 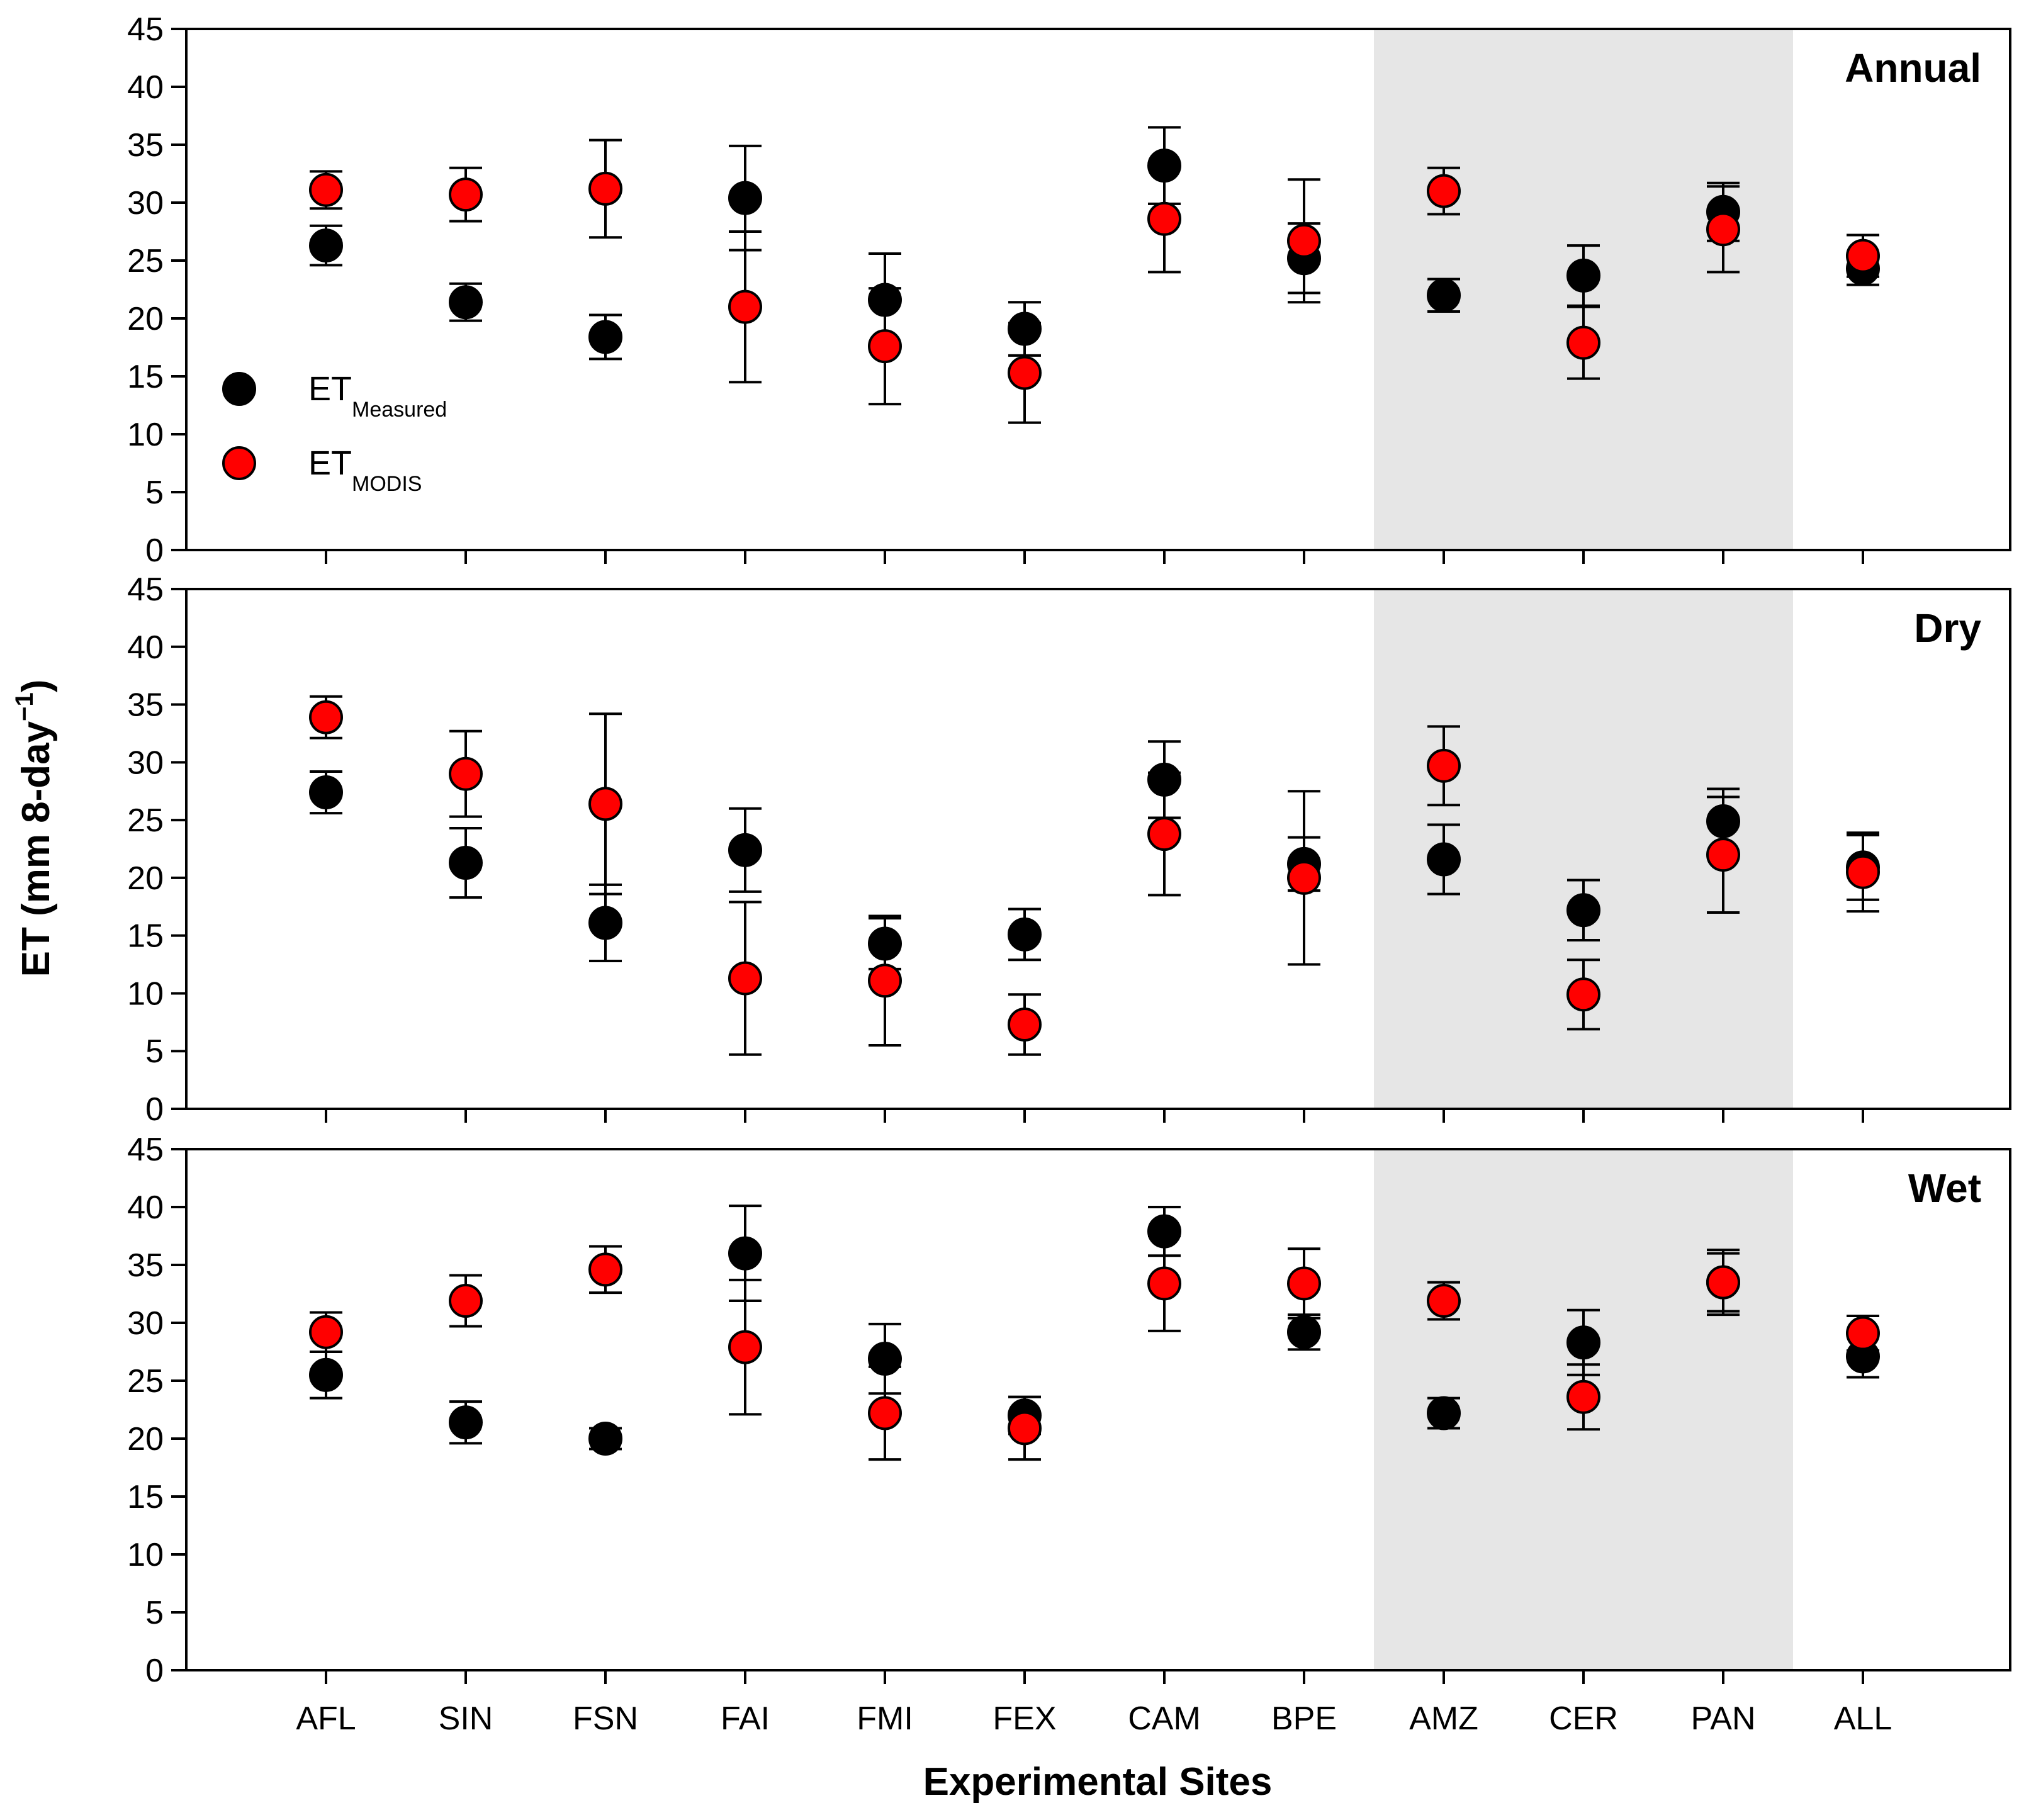 I want to click on legend-label-measured: ETMeasured, so click(x=377, y=396).